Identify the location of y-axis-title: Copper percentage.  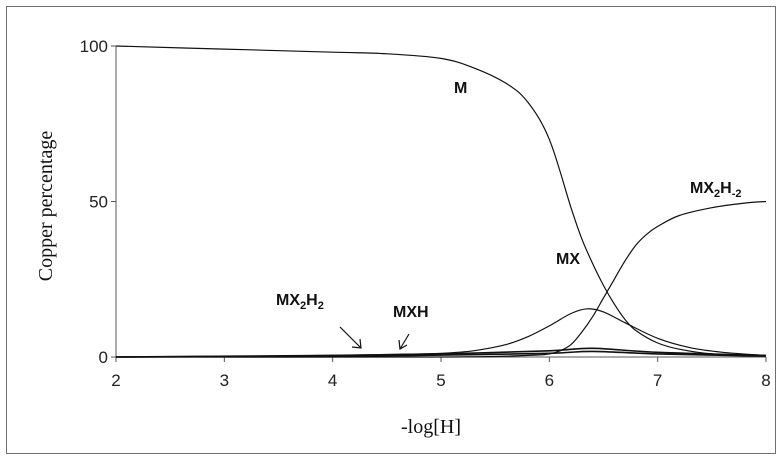
(46, 206).